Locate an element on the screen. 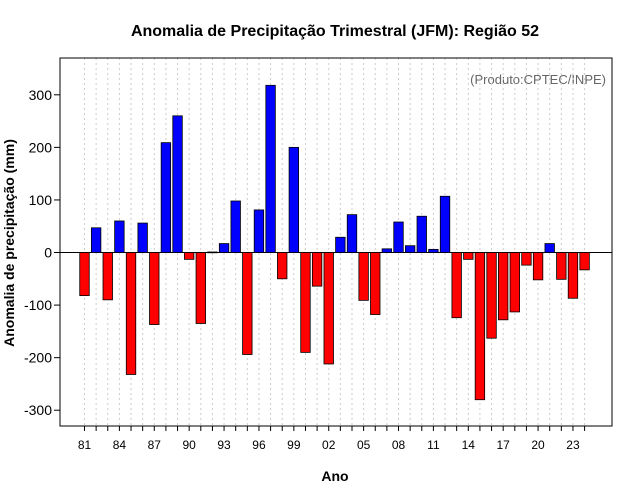 The width and height of the screenshot is (640, 500). bar-2009 is located at coordinates (410, 249).